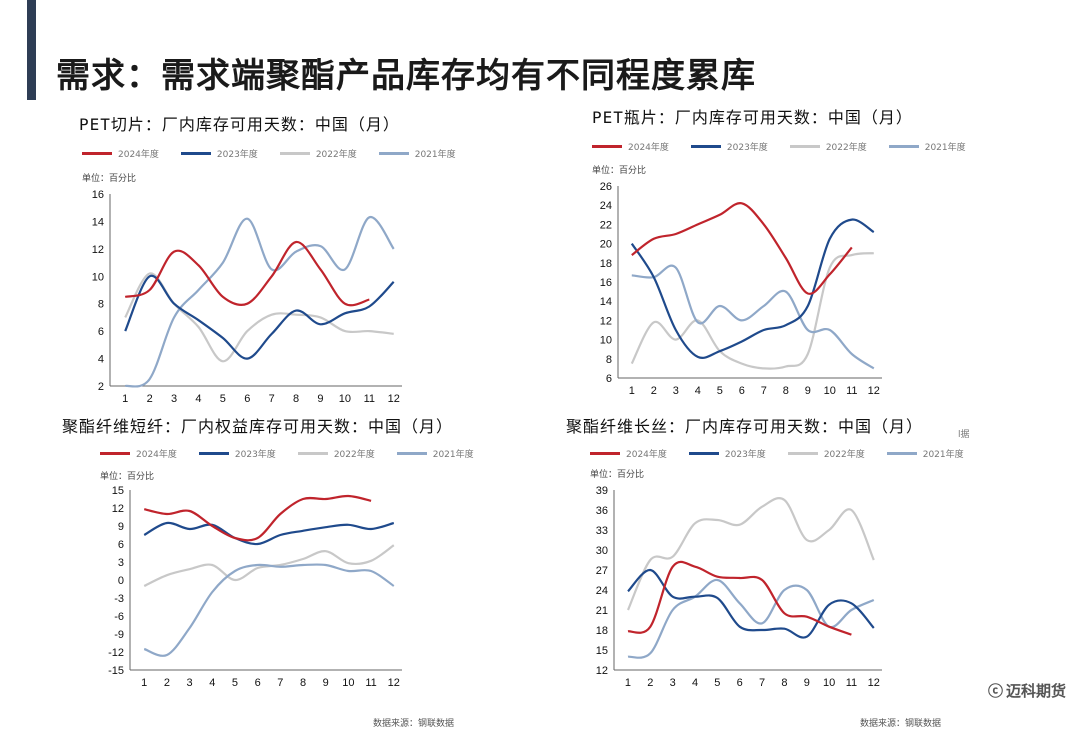 The width and height of the screenshot is (1080, 734). I want to click on y-tick-label: 26, so click(606, 187).